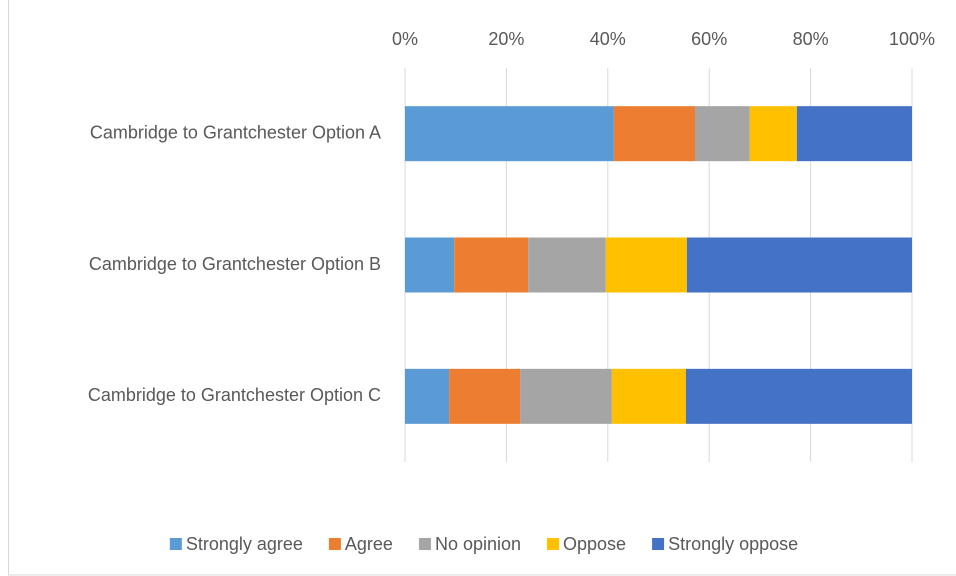 The width and height of the screenshot is (956, 576). I want to click on x-tick-label: 0%, so click(405, 39).